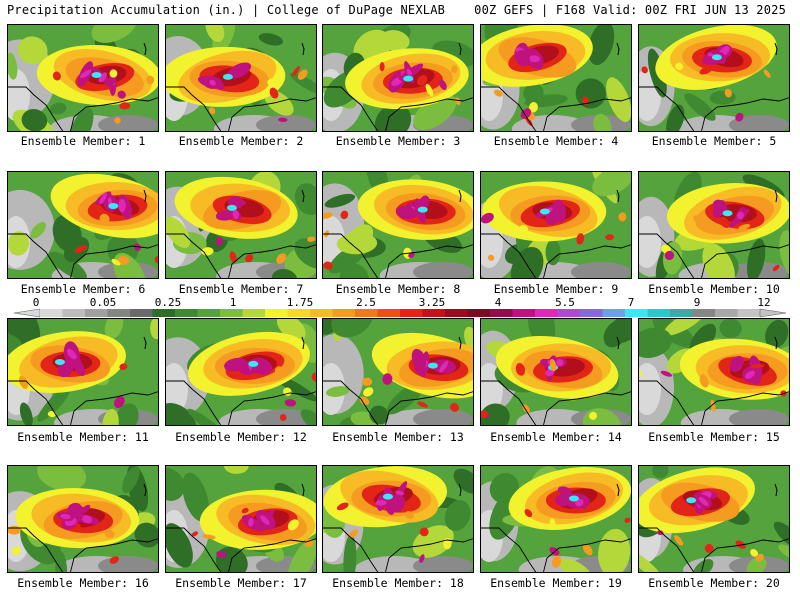 The image size is (800, 600). I want to click on colorbar-max-arrow, so click(773, 313).